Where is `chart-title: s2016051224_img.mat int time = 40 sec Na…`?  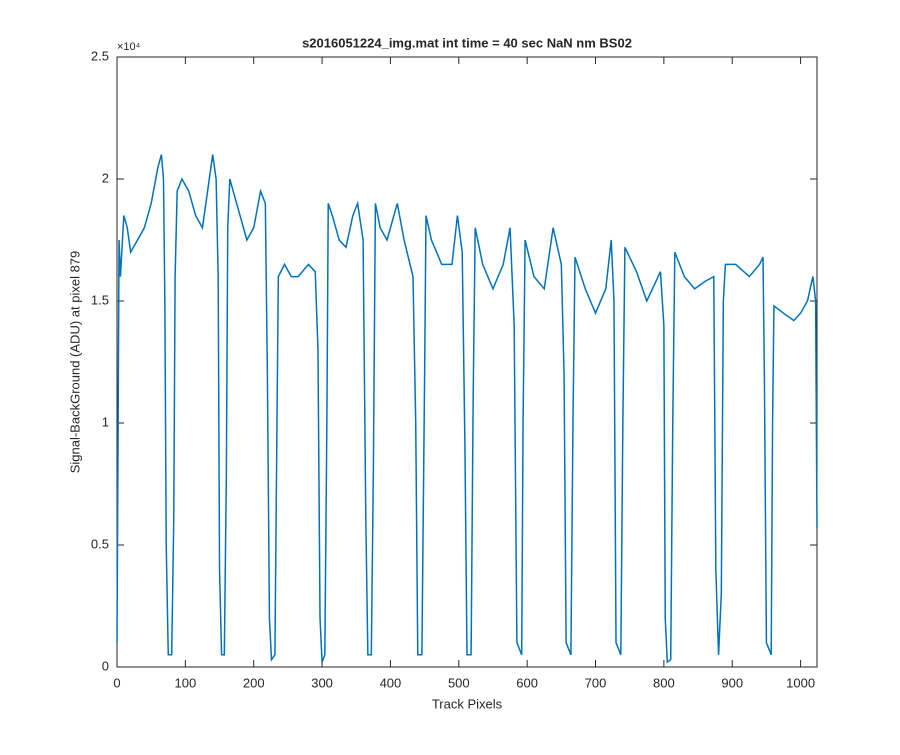
chart-title: s2016051224_img.mat int time = 40 sec Na… is located at coordinates (467, 42).